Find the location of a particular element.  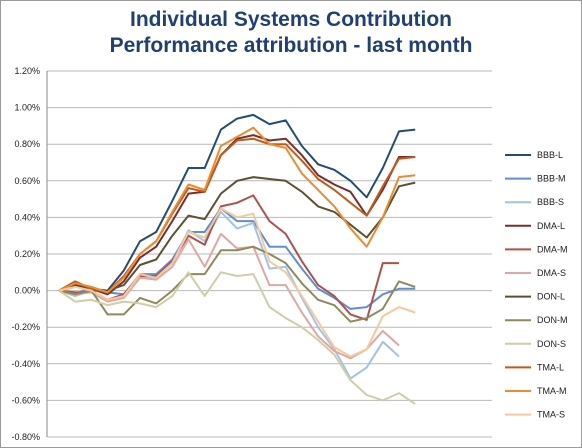

y-tick-label: 0.60% is located at coordinates (27, 181).